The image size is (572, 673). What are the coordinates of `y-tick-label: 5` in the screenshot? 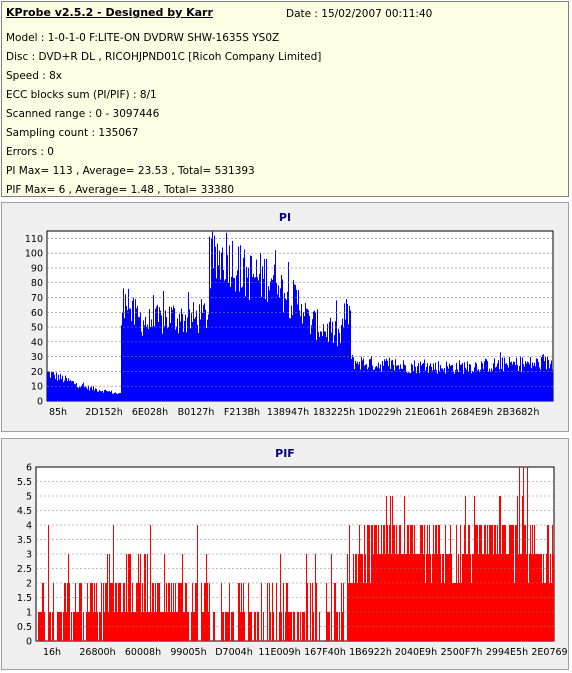 It's located at (29, 497).